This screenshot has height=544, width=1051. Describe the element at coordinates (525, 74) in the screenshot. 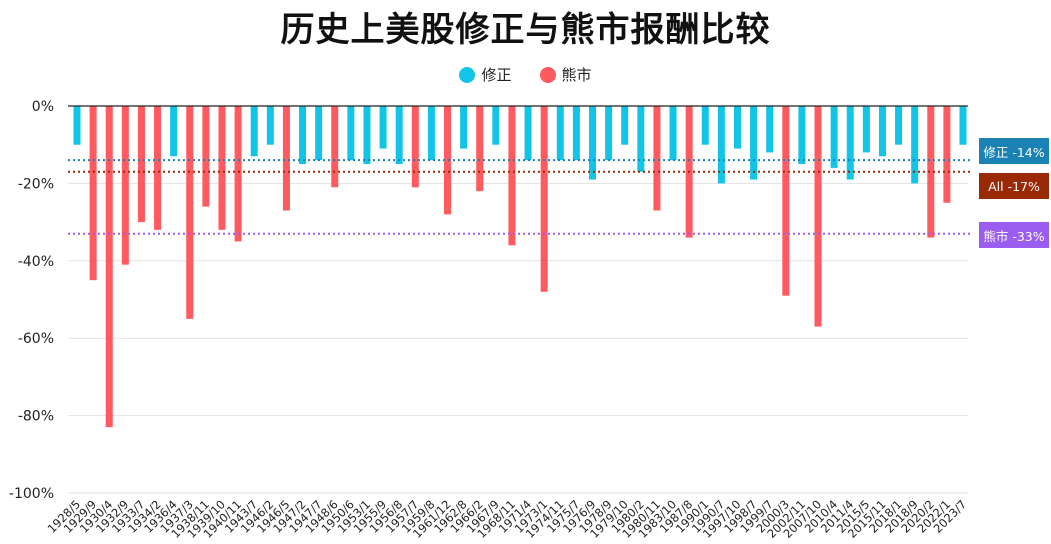

I see `legend: 修正 熊市` at that location.